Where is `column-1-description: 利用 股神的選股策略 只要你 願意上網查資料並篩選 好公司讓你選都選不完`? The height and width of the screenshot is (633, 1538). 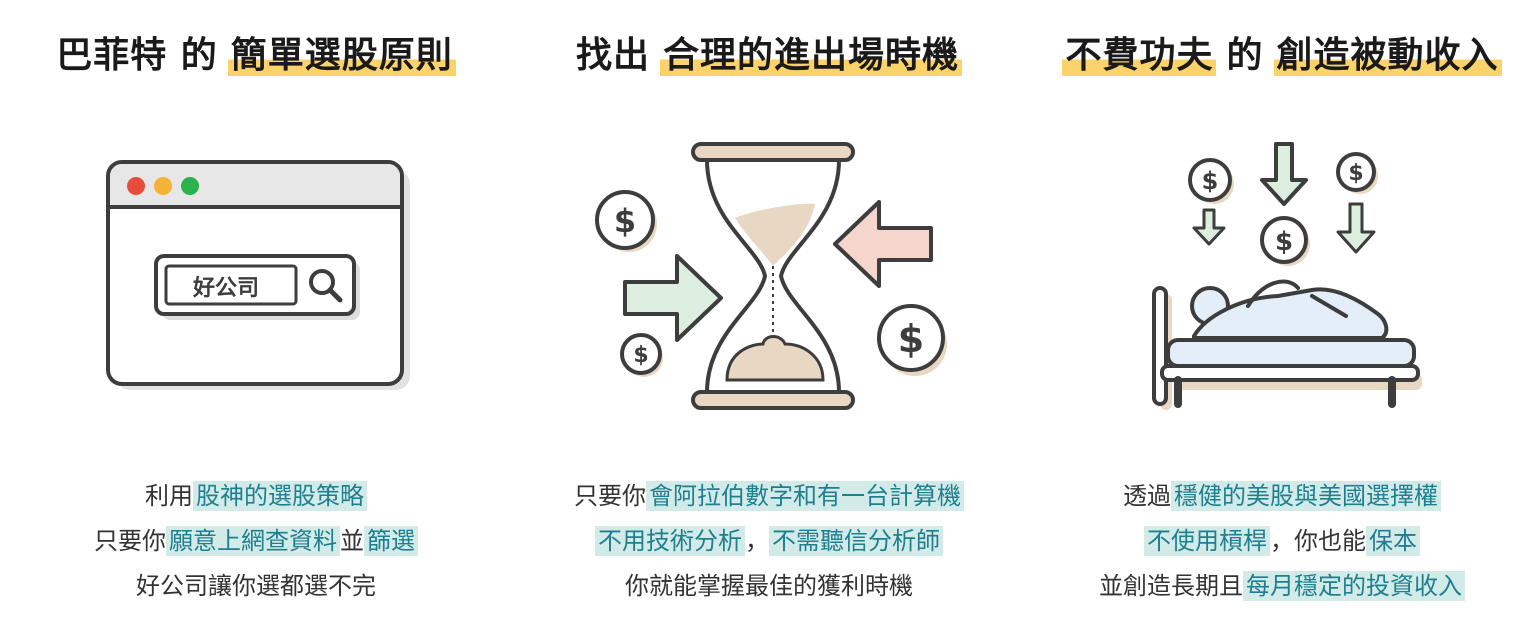 column-1-description: 利用 股神的選股策略 只要你 願意上網查資料並篩選 好公司讓你選都選不完 is located at coordinates (256, 541).